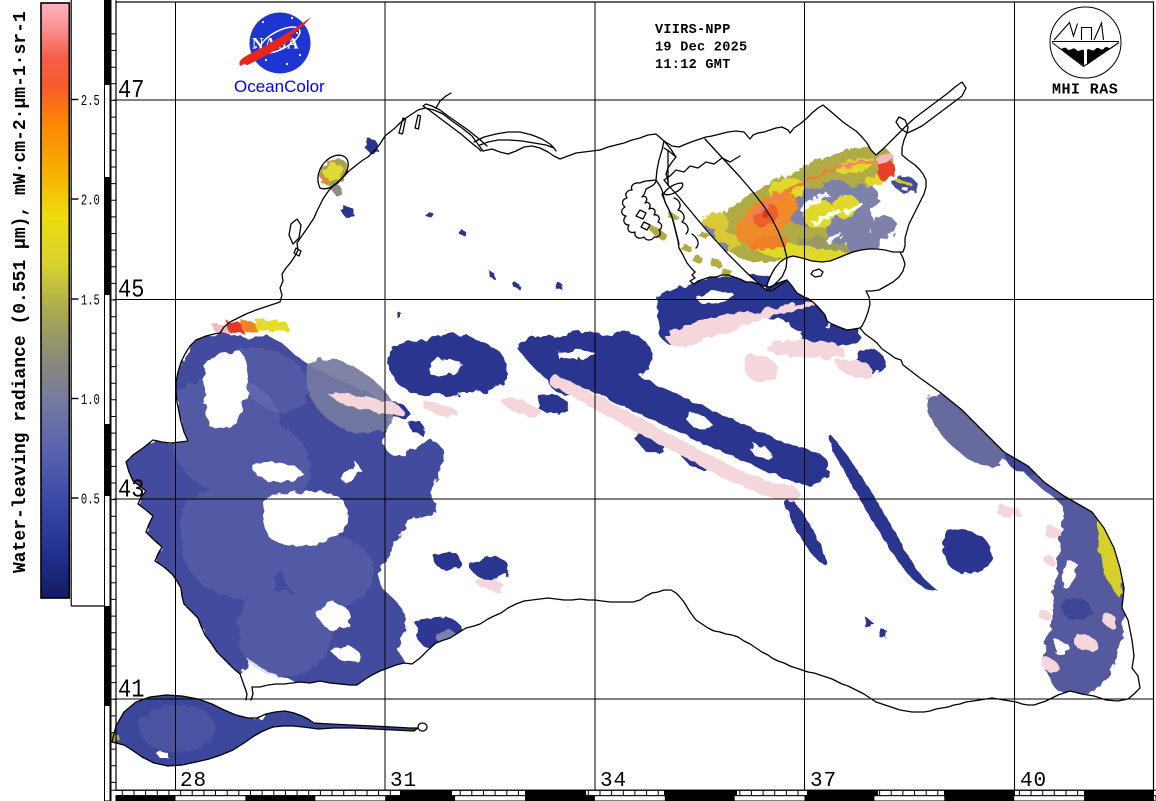 This screenshot has width=1156, height=801. I want to click on svg-text: 31, so click(403, 781).